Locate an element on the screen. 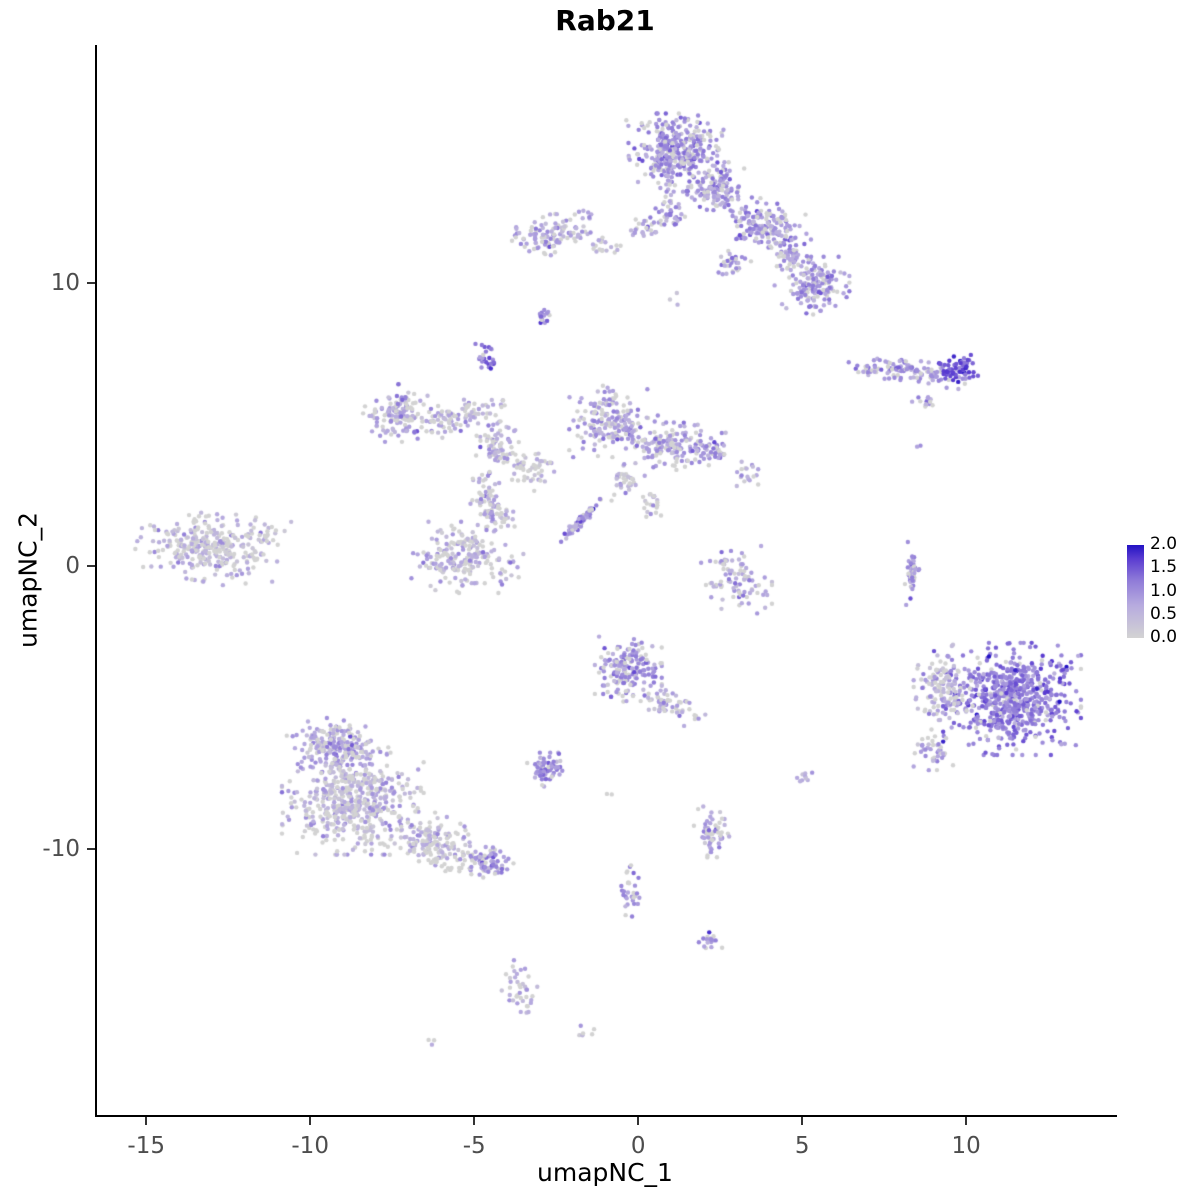 This screenshot has width=1200, height=1200. legend-gradient-bar is located at coordinates (1135, 591).